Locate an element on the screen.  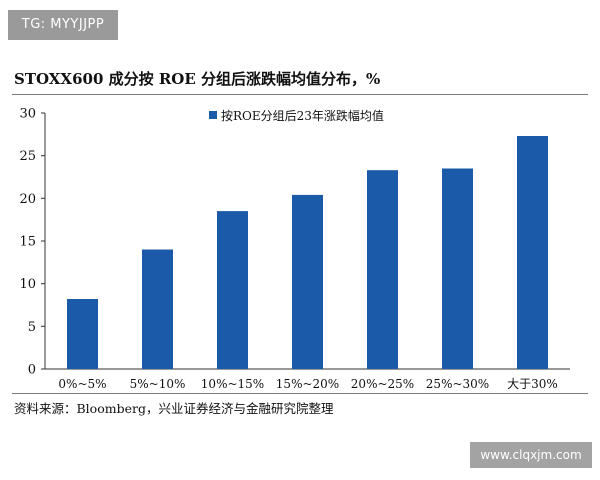
legend: 按ROE分组后23年涨跌幅均值 is located at coordinates (296, 115).